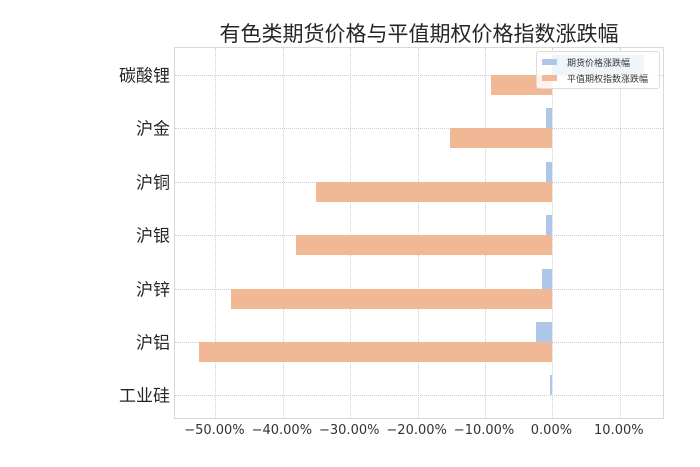 The height and width of the screenshot is (467, 700). I want to click on legend: 期货价格涨跌幅 平值期权指数涨跌幅, so click(598, 70).